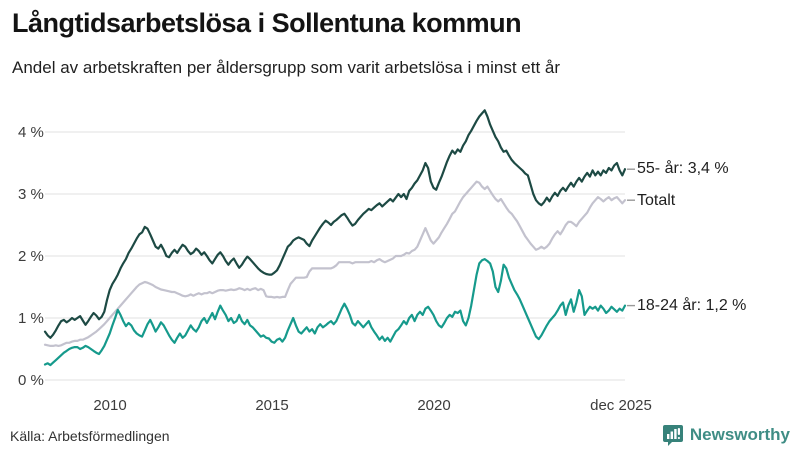 The width and height of the screenshot is (800, 450). I want to click on brand-name: Newsworthy, so click(739, 434).